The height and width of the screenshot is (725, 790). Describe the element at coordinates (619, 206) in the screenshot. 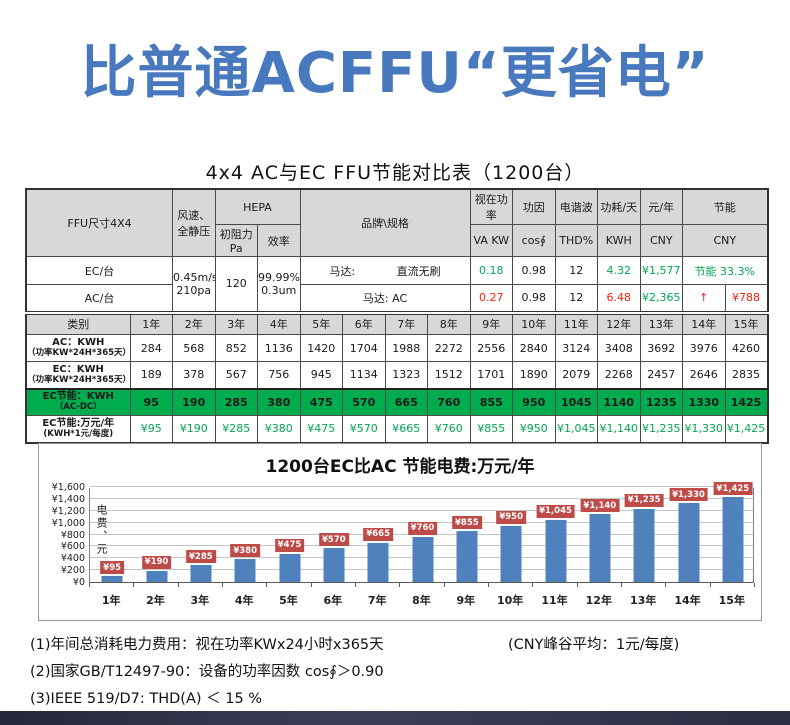

I see `header-consumption: 功耗/天` at that location.